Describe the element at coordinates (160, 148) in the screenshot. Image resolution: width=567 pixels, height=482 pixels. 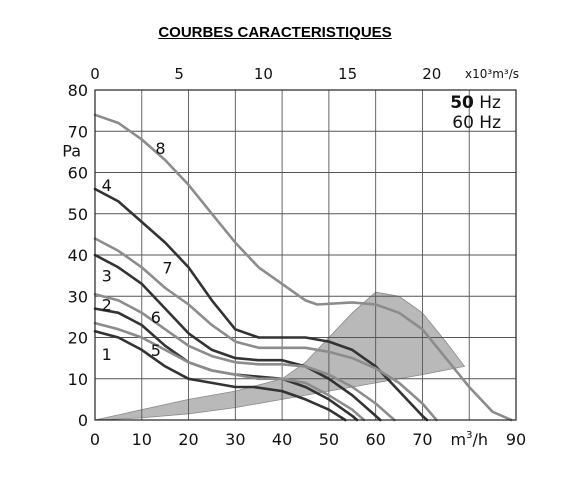
I see `curve-label-8: 8` at that location.